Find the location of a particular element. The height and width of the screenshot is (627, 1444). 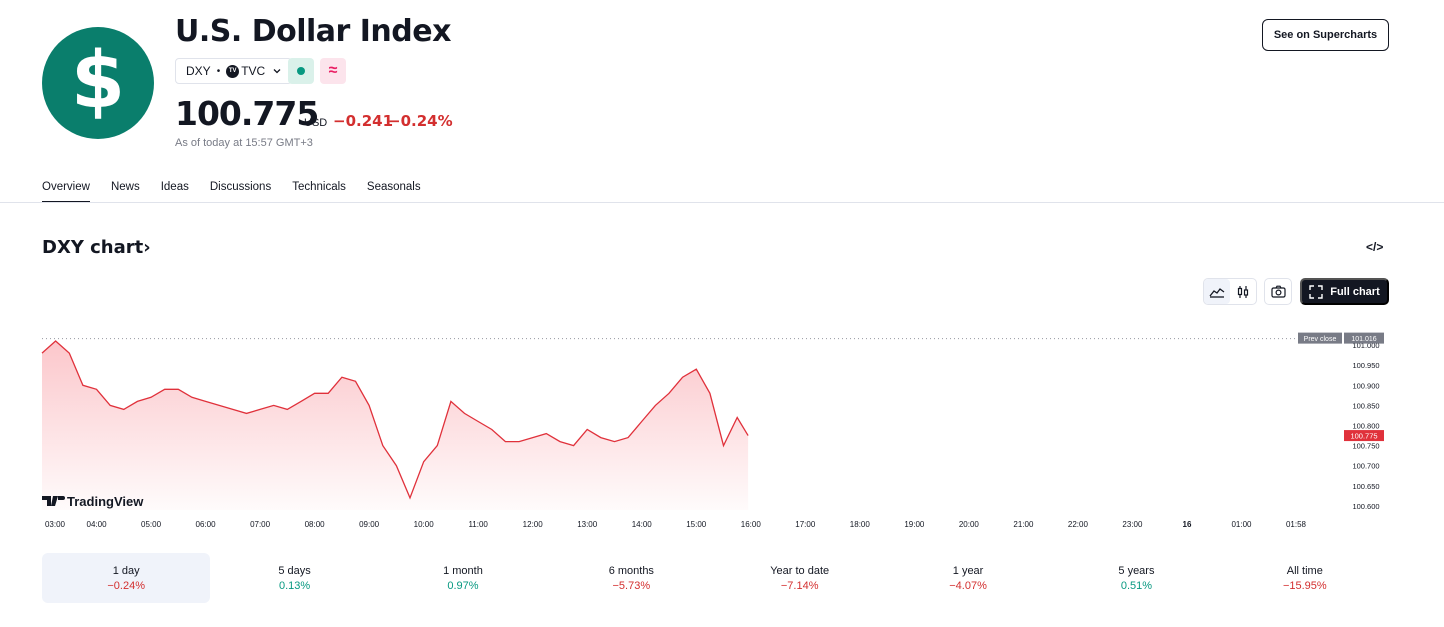

currency-label: USD is located at coordinates (316, 123).